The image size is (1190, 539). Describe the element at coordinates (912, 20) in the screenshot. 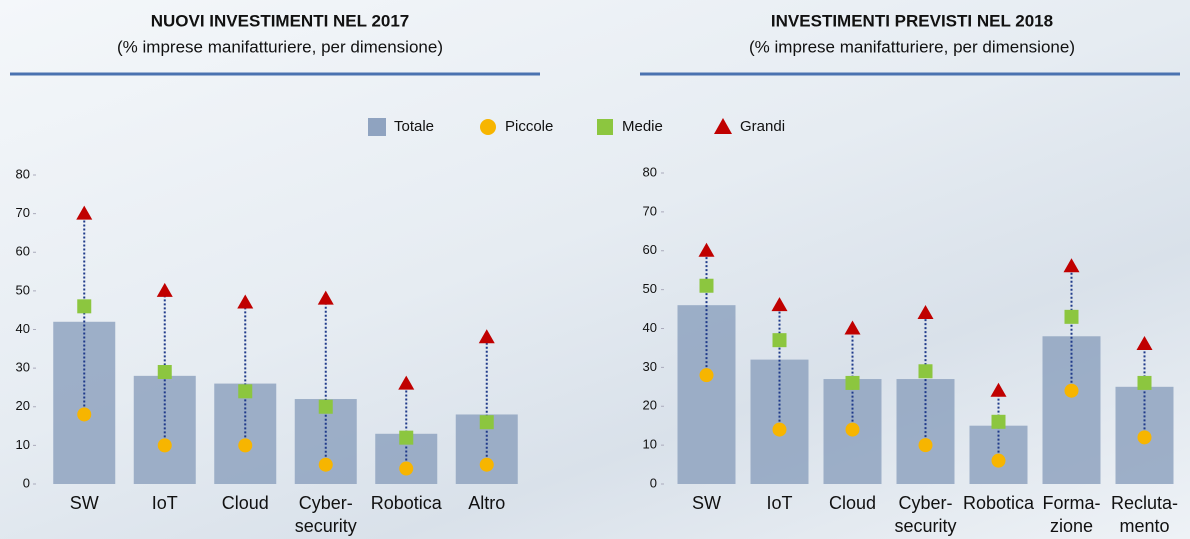

I see `chart-title: INVESTIMENTI PREVISTI NEL 2018` at that location.